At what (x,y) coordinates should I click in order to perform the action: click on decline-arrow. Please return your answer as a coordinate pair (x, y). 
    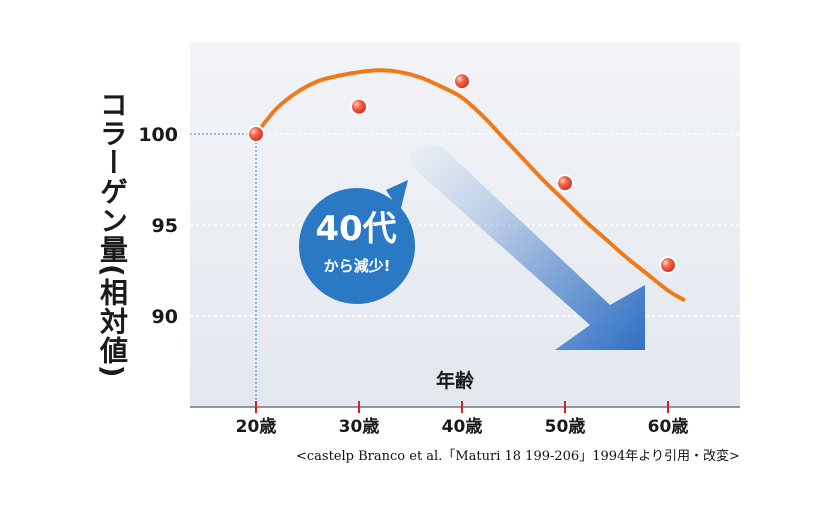
    Looking at the image, I should click on (527, 247).